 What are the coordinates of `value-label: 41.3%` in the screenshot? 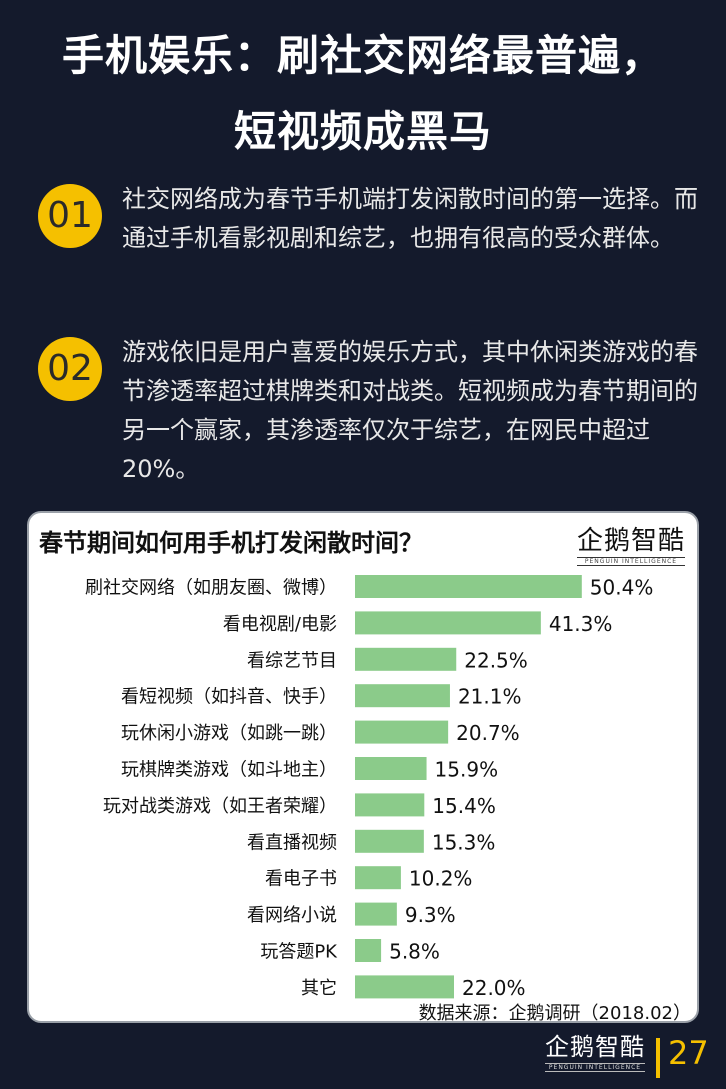 It's located at (581, 624).